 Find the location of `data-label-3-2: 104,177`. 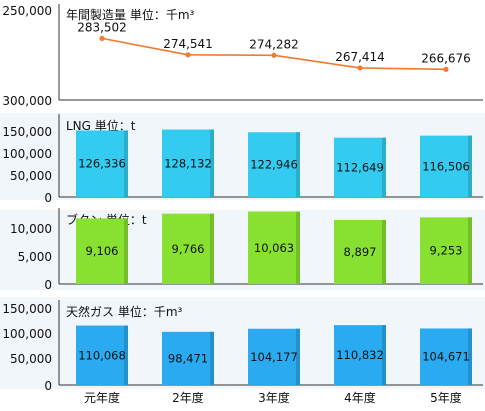

data-label-3-2: 104,177 is located at coordinates (274, 357).